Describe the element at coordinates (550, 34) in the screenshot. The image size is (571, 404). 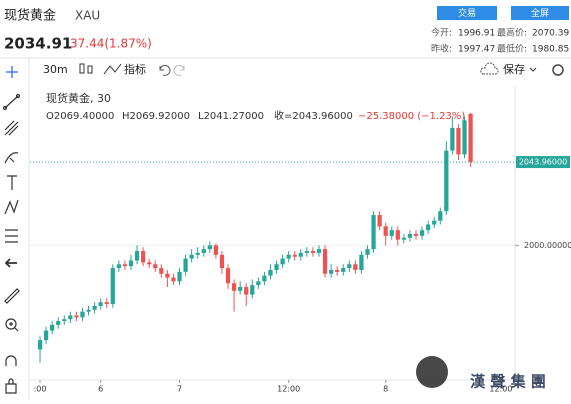
I see `stat-value: 2070.39` at that location.